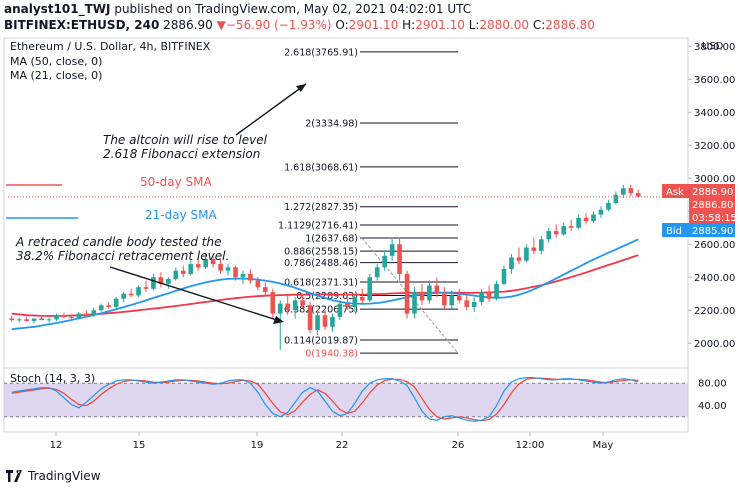  What do you see at coordinates (110, 46) in the screenshot?
I see `chart-title: Ethereum / U.S. Dollar, 4h, BITFINEX` at bounding box center [110, 46].